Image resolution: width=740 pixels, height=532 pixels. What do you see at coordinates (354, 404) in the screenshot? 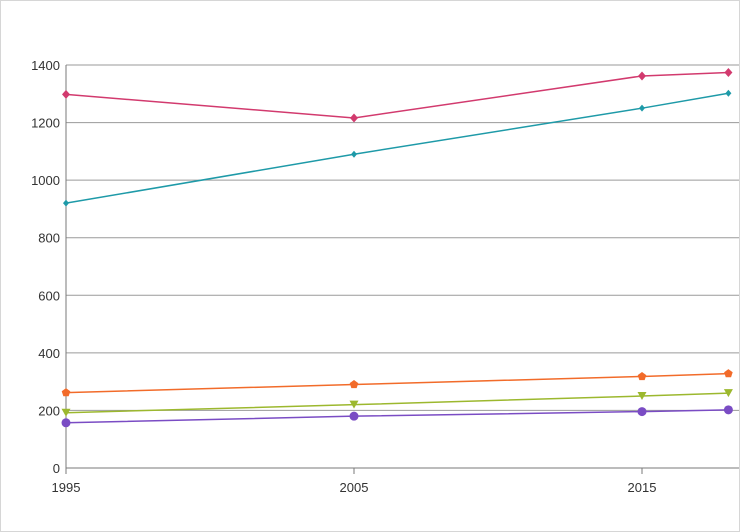
I see `series-4-point-2005` at bounding box center [354, 404].